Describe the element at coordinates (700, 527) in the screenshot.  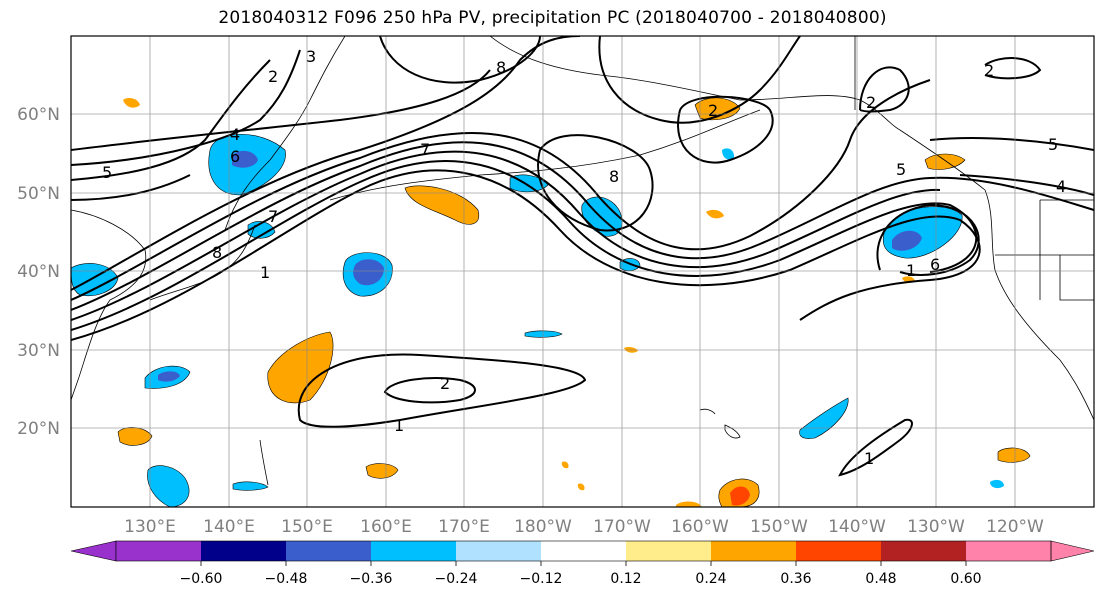
I see `lon-label-160w: 160°W` at that location.